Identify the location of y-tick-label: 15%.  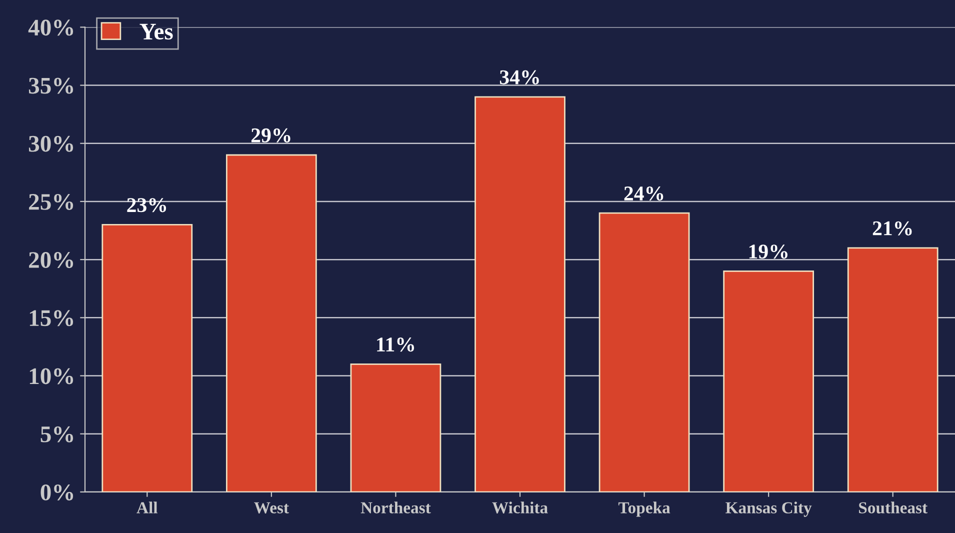
(52, 318).